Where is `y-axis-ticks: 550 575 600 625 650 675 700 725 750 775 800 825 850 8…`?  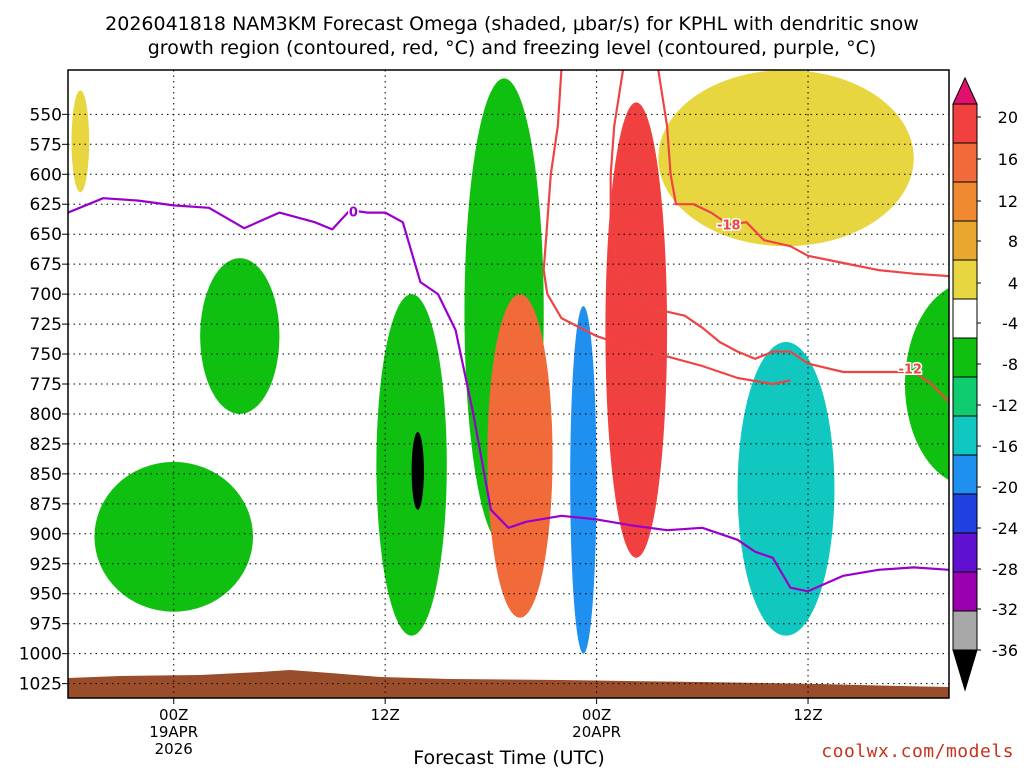
y-axis-ticks: 550 575 600 625 650 675 700 725 750 775 800 825 850 8… is located at coordinates (43, 400).